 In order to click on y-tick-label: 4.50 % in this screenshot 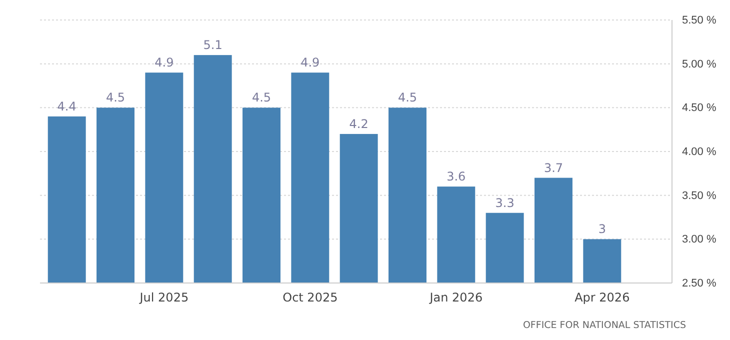, I will do `click(699, 108)`.